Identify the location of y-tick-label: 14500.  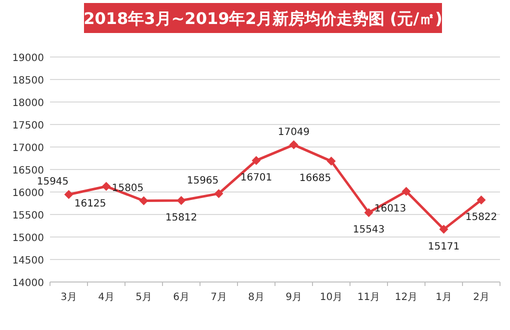
(28, 261).